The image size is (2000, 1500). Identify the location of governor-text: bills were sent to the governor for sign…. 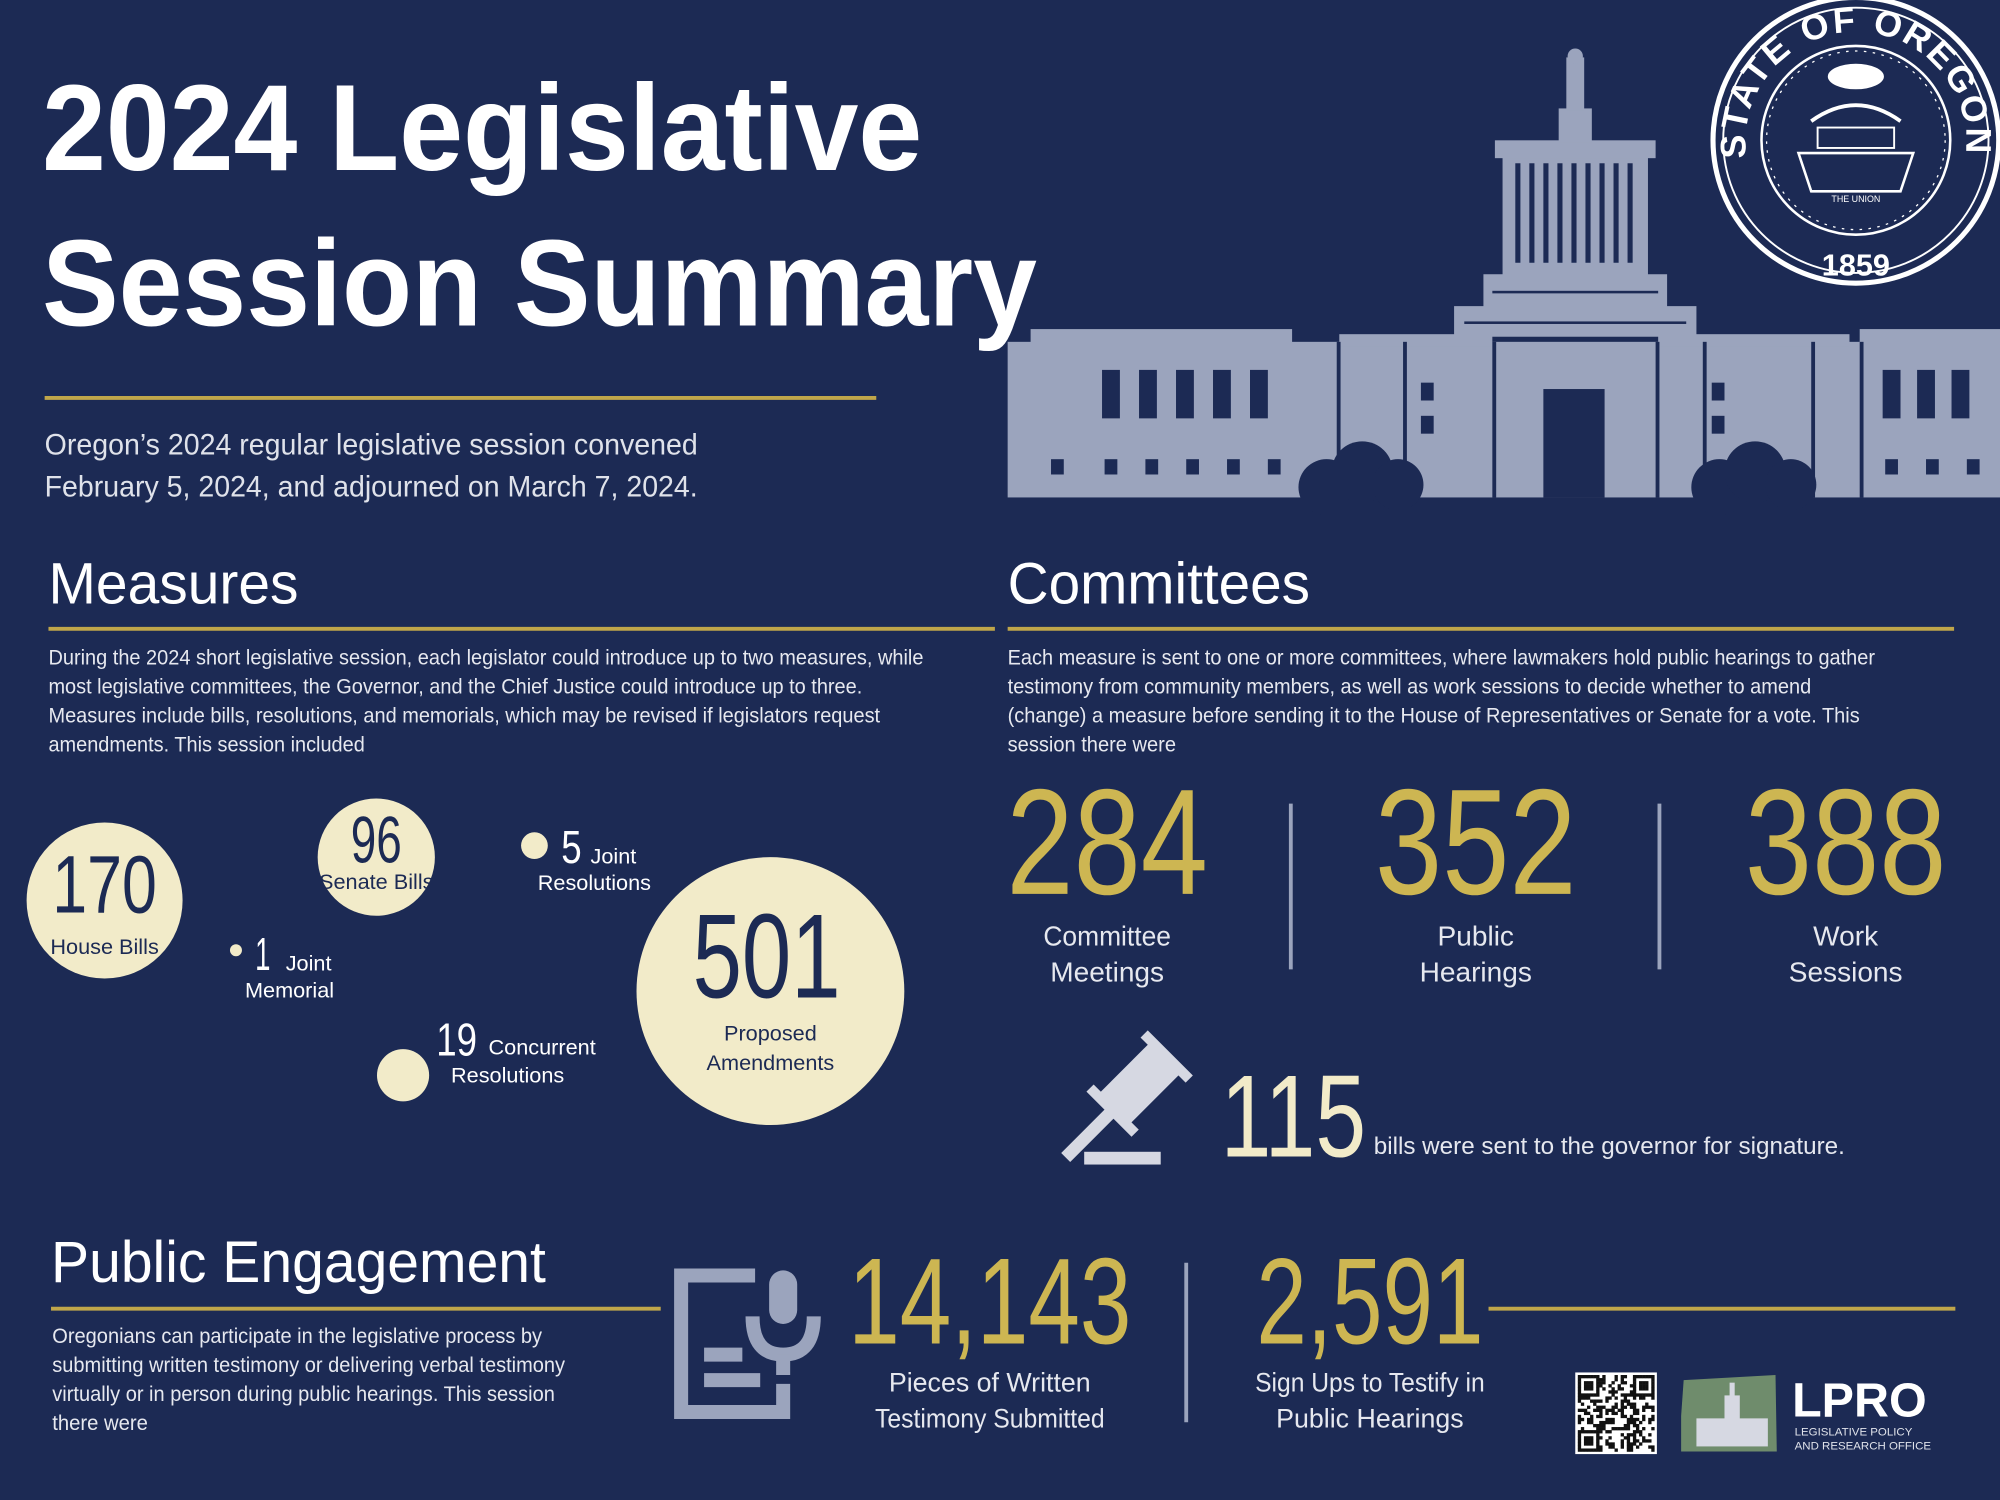
(1609, 1146).